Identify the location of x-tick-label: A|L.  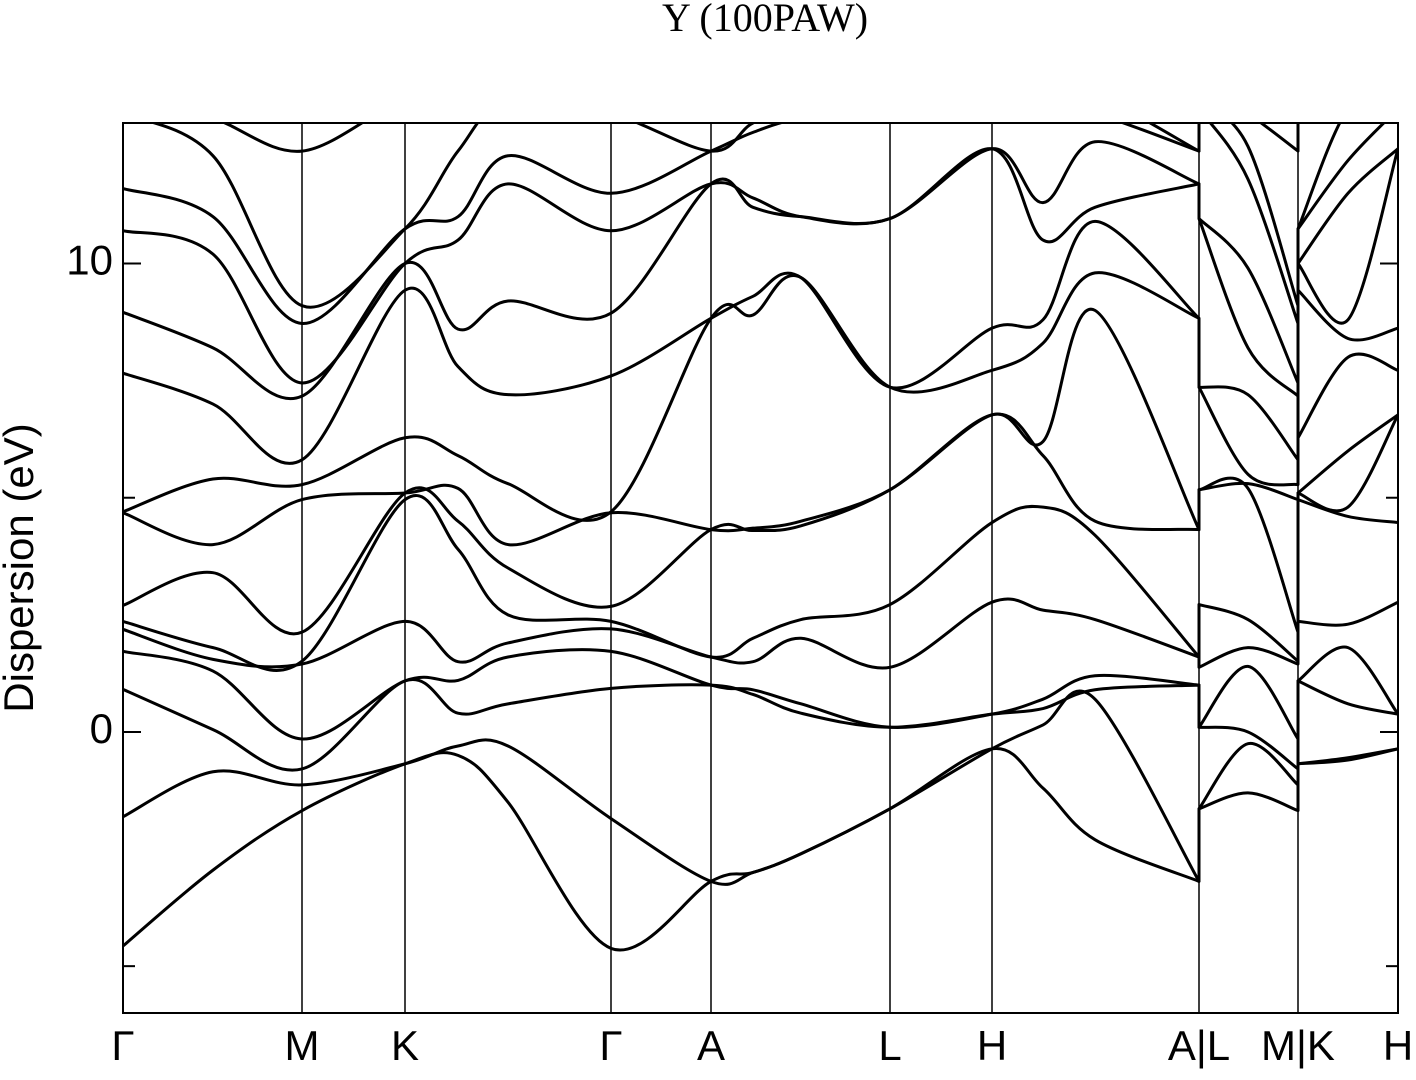
(1199, 1045).